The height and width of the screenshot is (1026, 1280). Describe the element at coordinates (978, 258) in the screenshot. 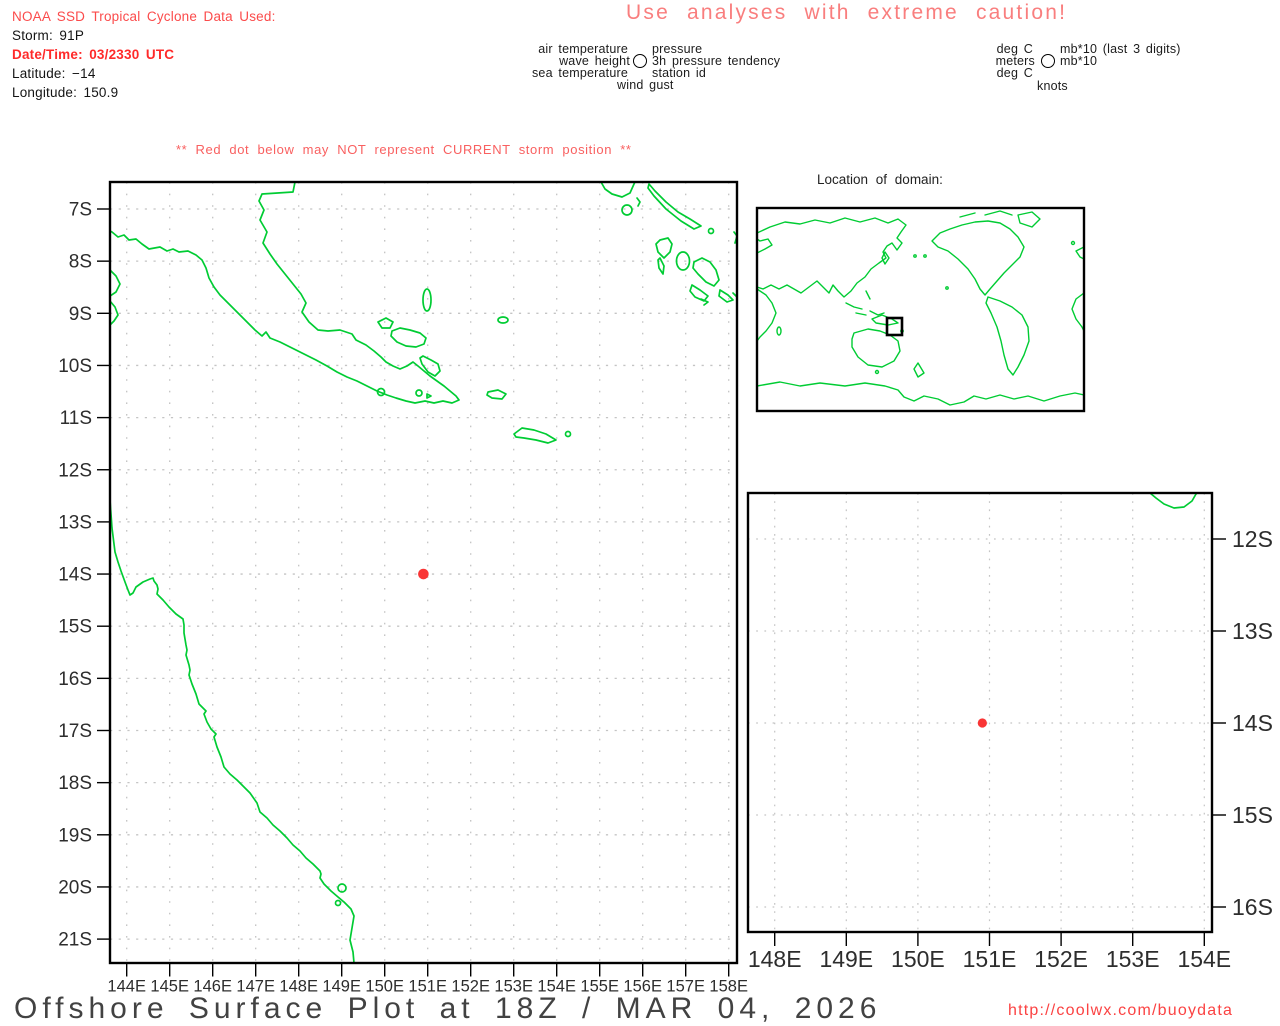

I see `coastline-north-america` at that location.